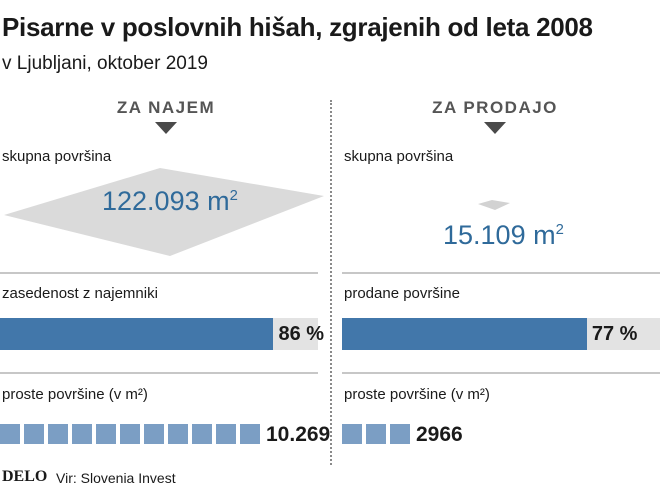 This screenshot has width=660, height=494. What do you see at coordinates (105, 63) in the screenshot?
I see `chart-subtitle: v Ljubljani, oktober 2019` at bounding box center [105, 63].